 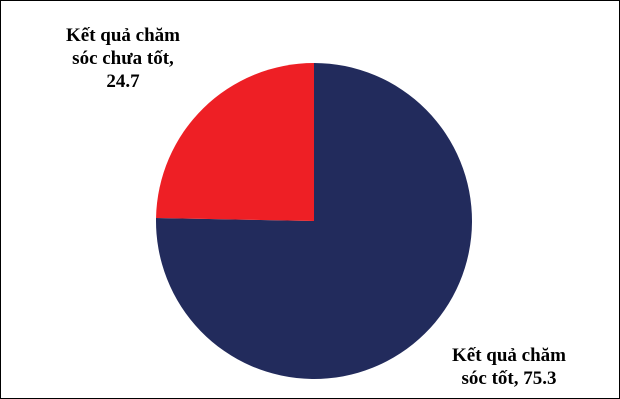 I want to click on slice-label-not-good-line-3: 24.7, so click(x=123, y=81).